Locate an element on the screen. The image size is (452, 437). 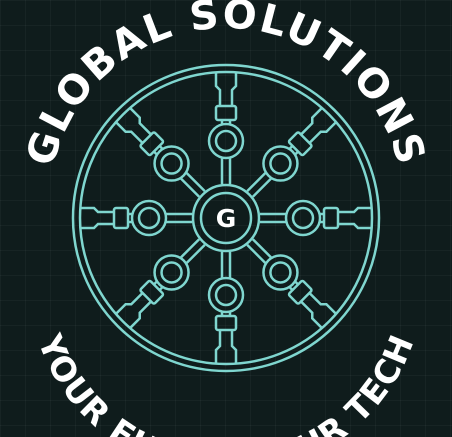
center-hub-ring is located at coordinates (226, 218).